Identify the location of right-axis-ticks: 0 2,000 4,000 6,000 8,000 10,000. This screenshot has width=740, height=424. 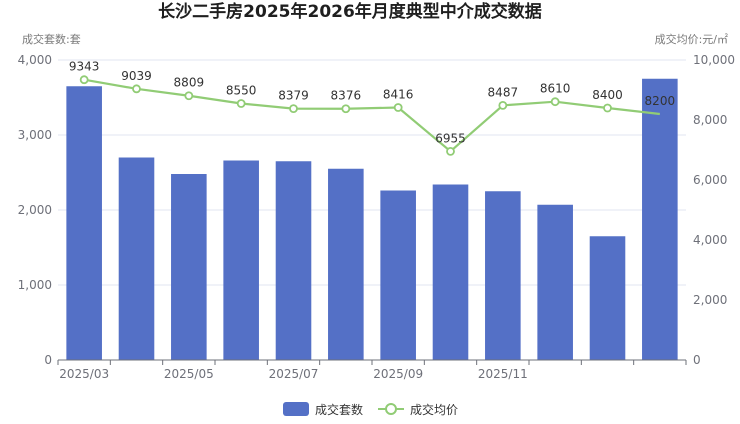
(714, 210).